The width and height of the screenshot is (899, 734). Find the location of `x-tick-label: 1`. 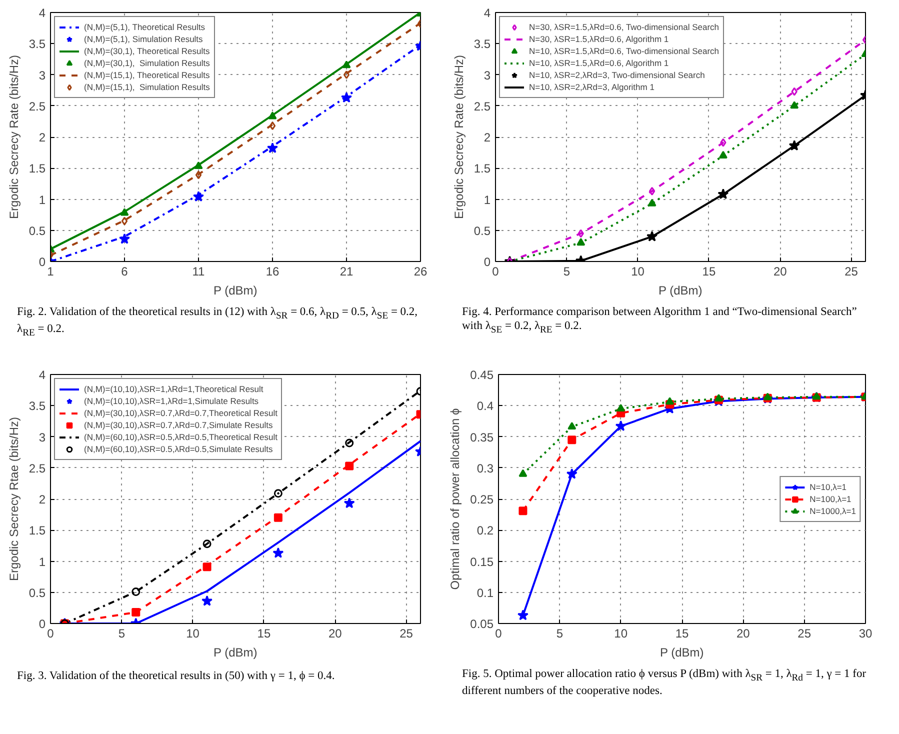

x-tick-label: 1 is located at coordinates (50, 271).